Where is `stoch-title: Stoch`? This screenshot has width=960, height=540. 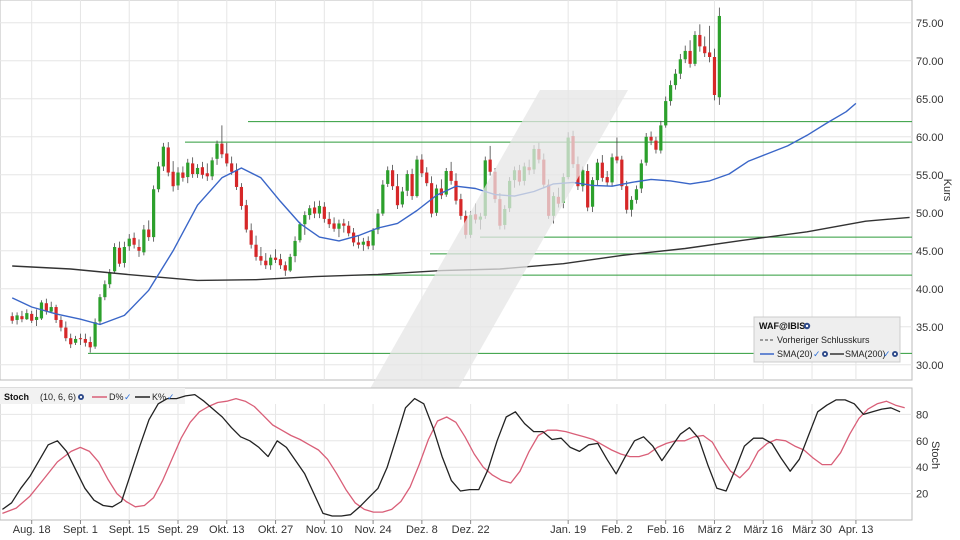 stoch-title: Stoch is located at coordinates (16, 397).